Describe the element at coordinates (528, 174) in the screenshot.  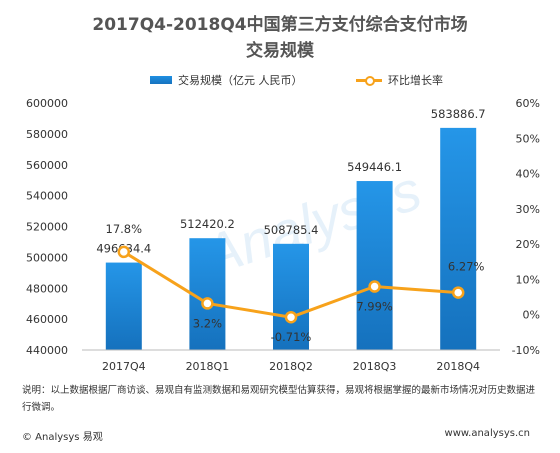
I see `y-right-tick-label: 40%` at that location.